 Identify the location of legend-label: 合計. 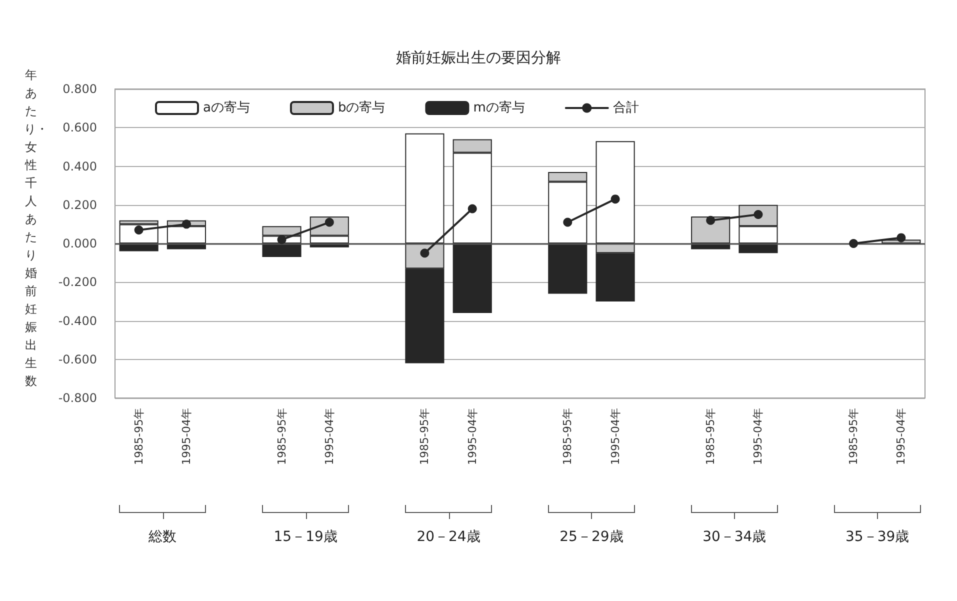
(625, 108).